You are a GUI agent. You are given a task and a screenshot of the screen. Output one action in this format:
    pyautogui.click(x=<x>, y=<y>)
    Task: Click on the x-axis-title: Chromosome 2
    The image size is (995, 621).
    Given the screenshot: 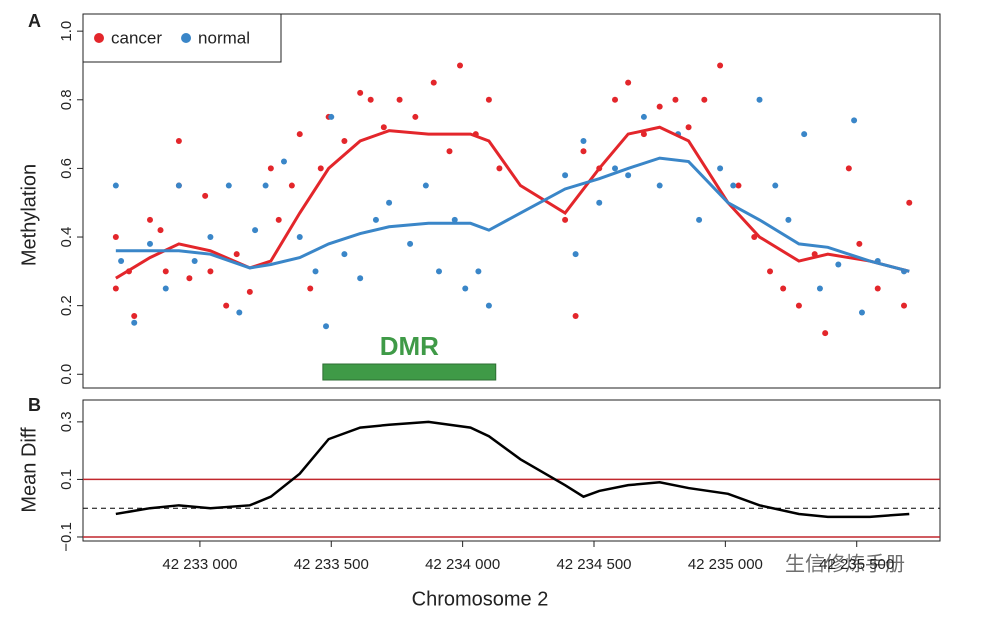 What is the action you would take?
    pyautogui.click(x=480, y=599)
    